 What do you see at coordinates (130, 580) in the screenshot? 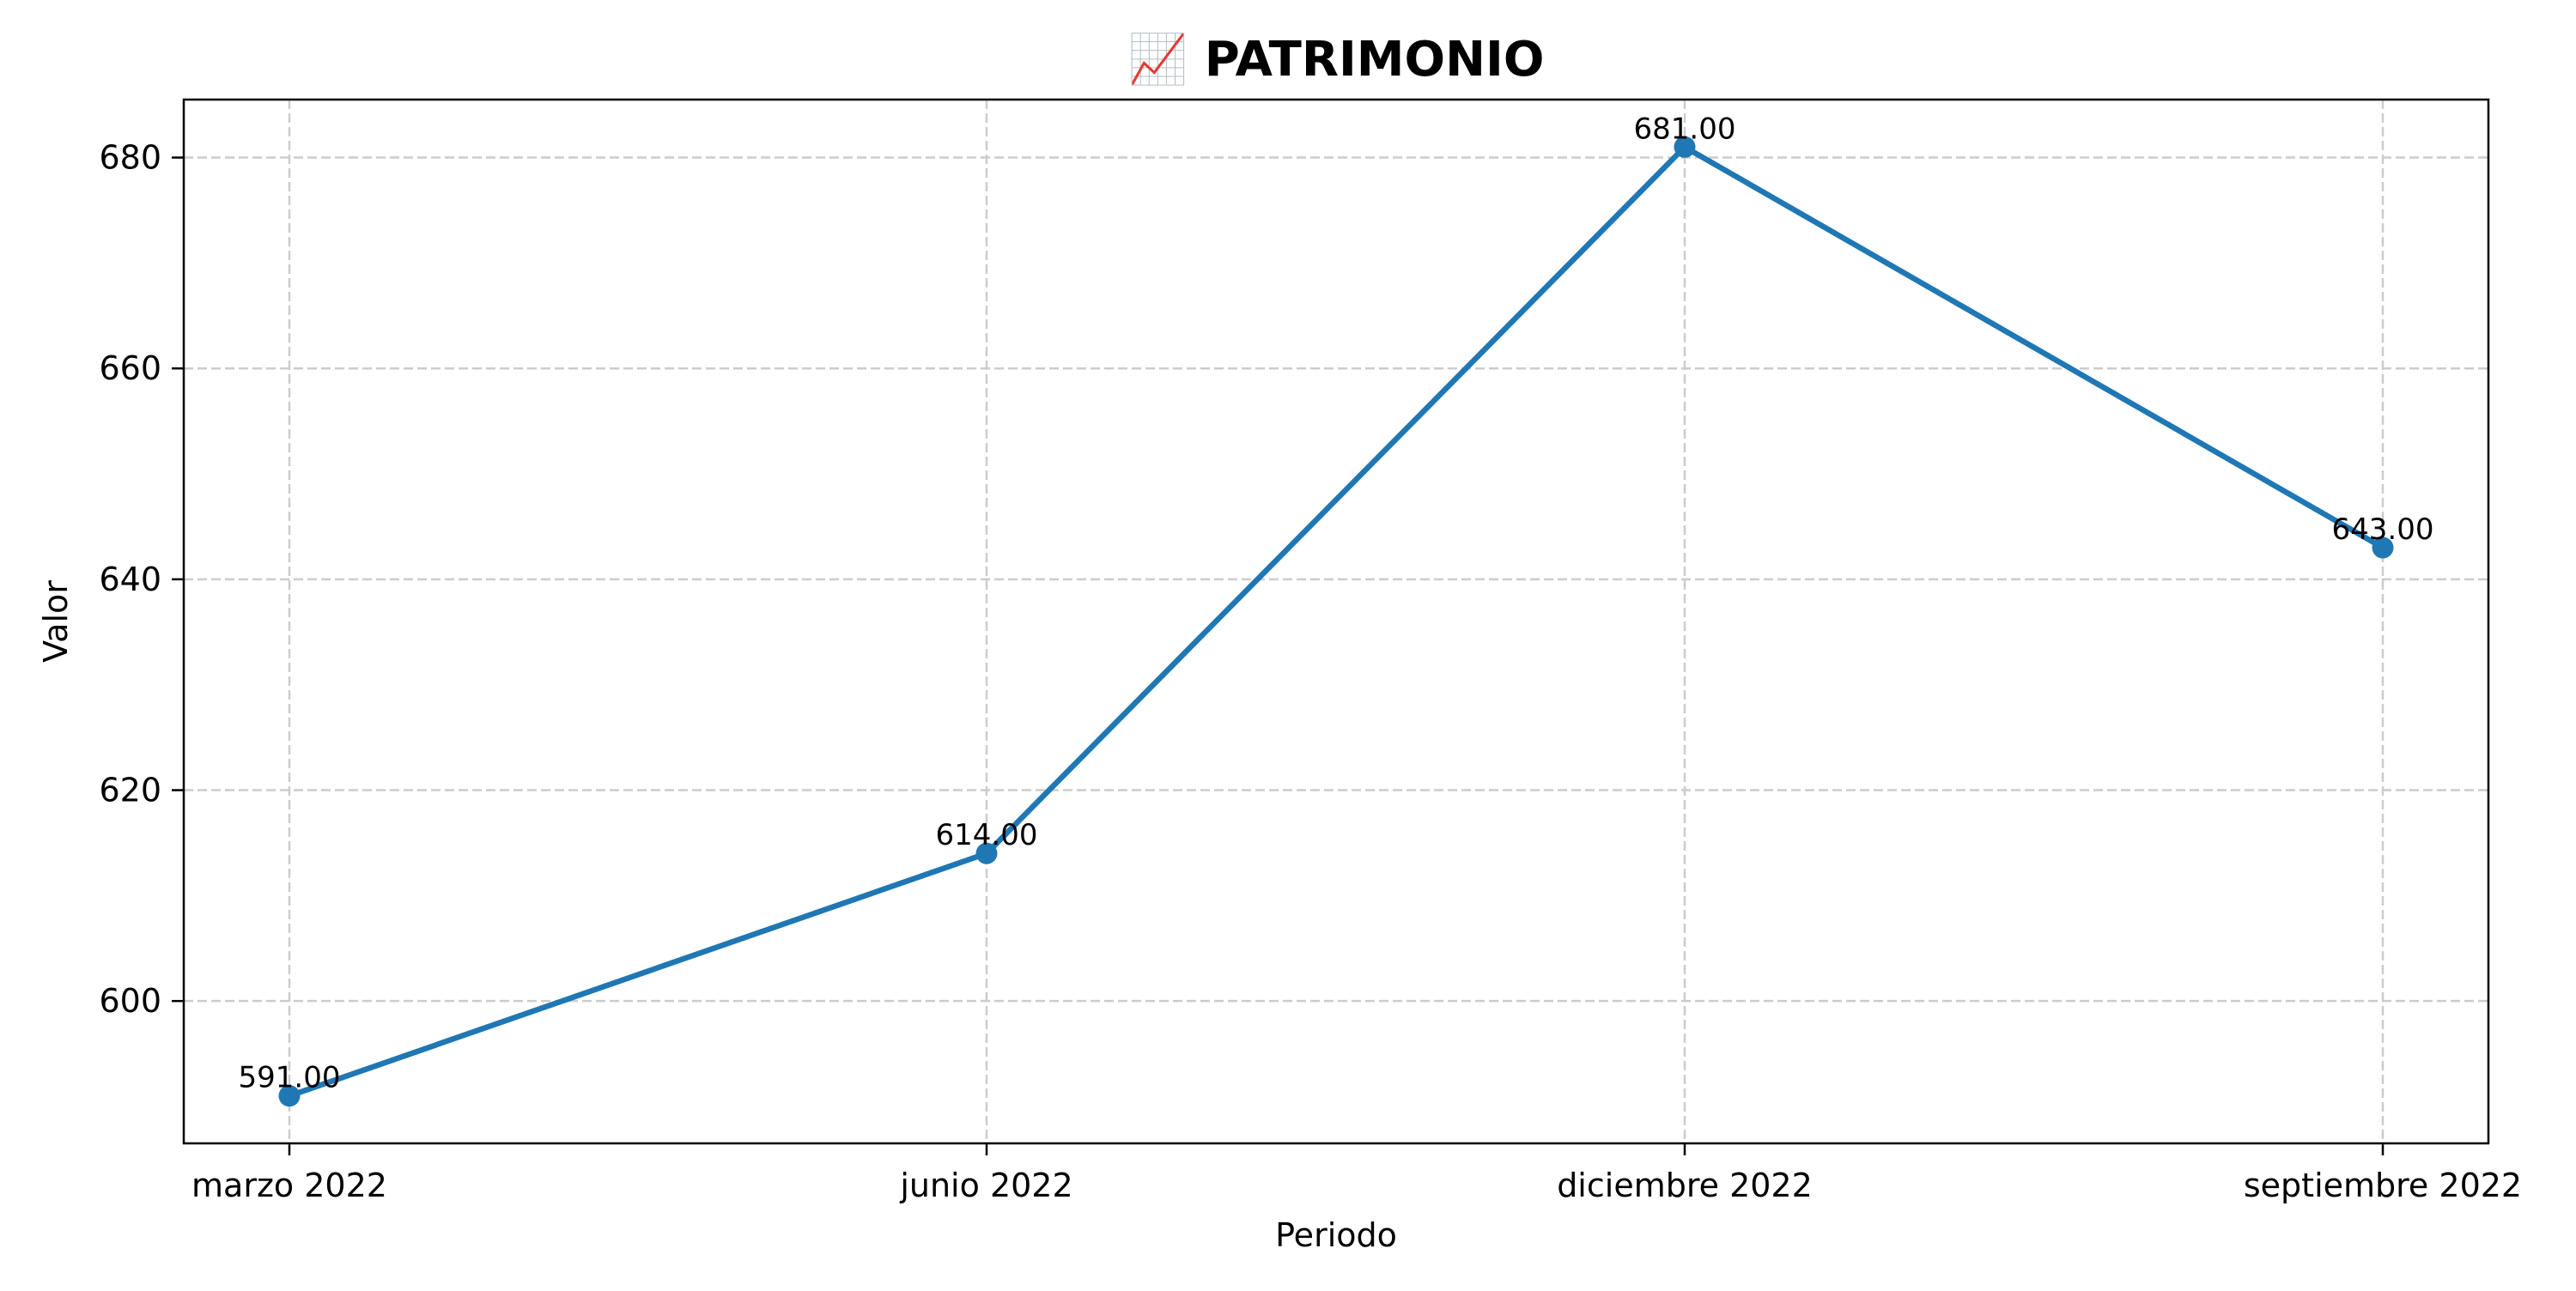
I see `y-tick-label: 640` at bounding box center [130, 580].